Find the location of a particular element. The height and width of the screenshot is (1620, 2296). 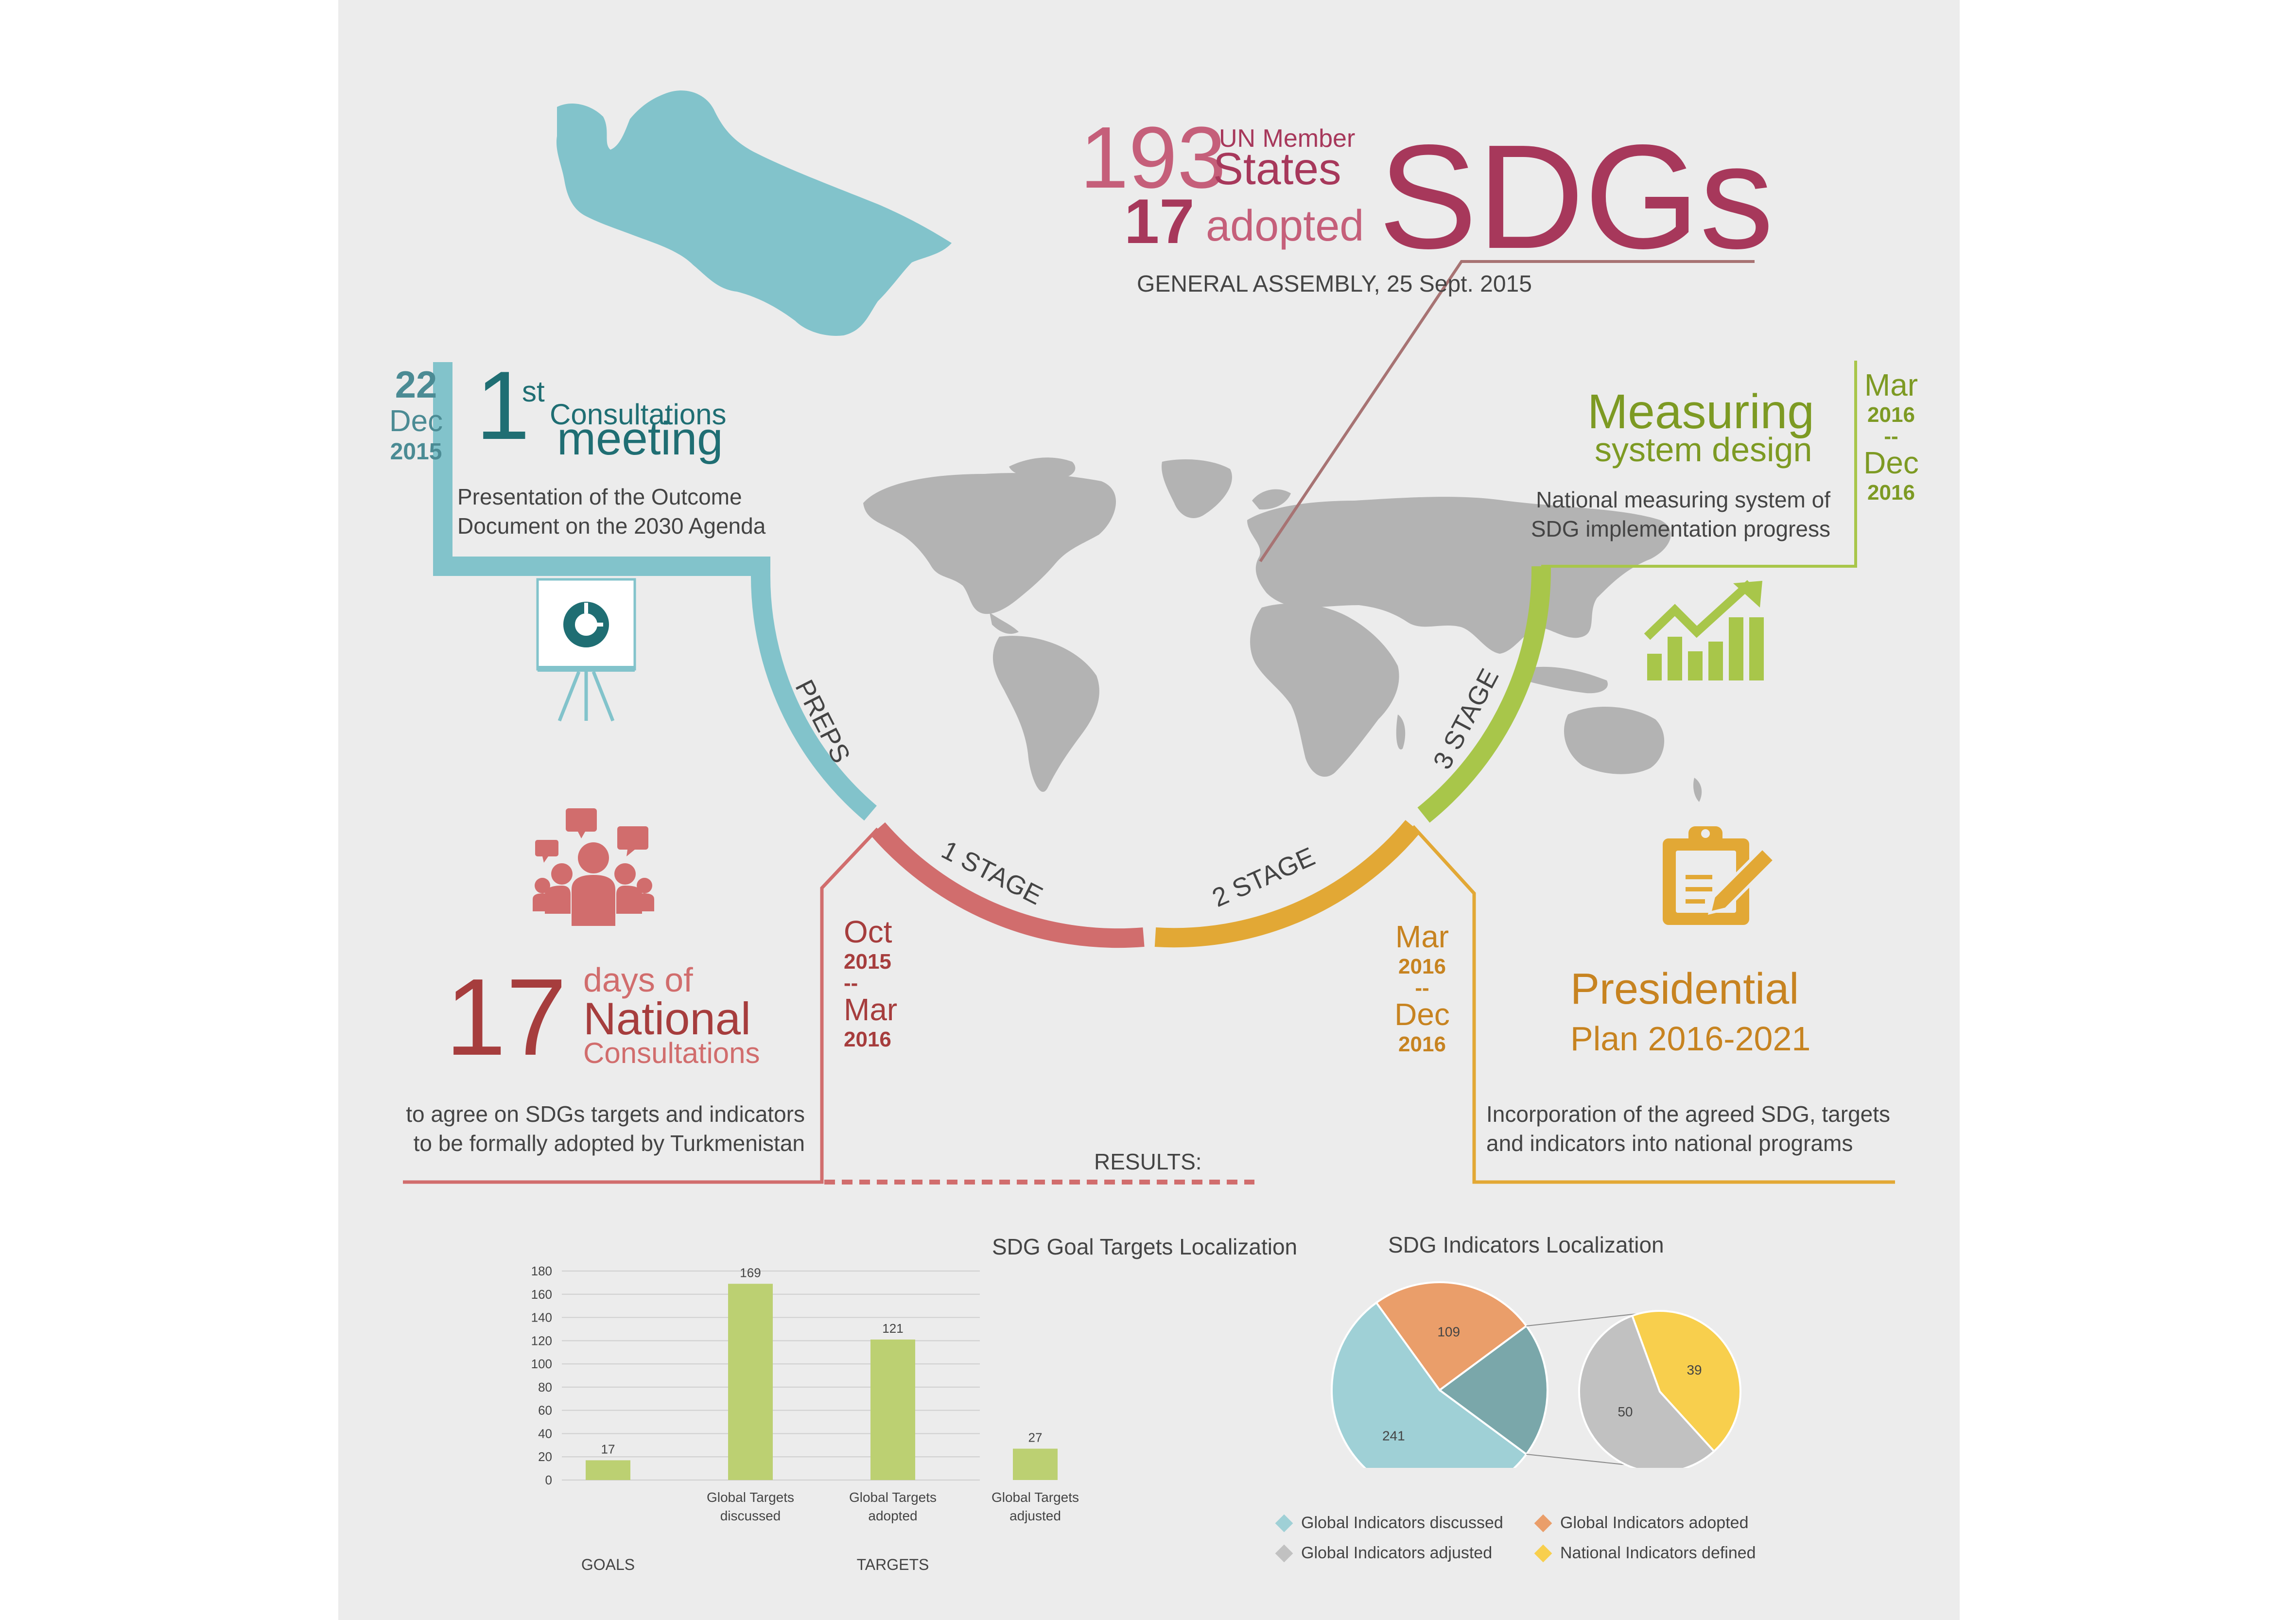

un-member-label: UN Member is located at coordinates (1287, 138).